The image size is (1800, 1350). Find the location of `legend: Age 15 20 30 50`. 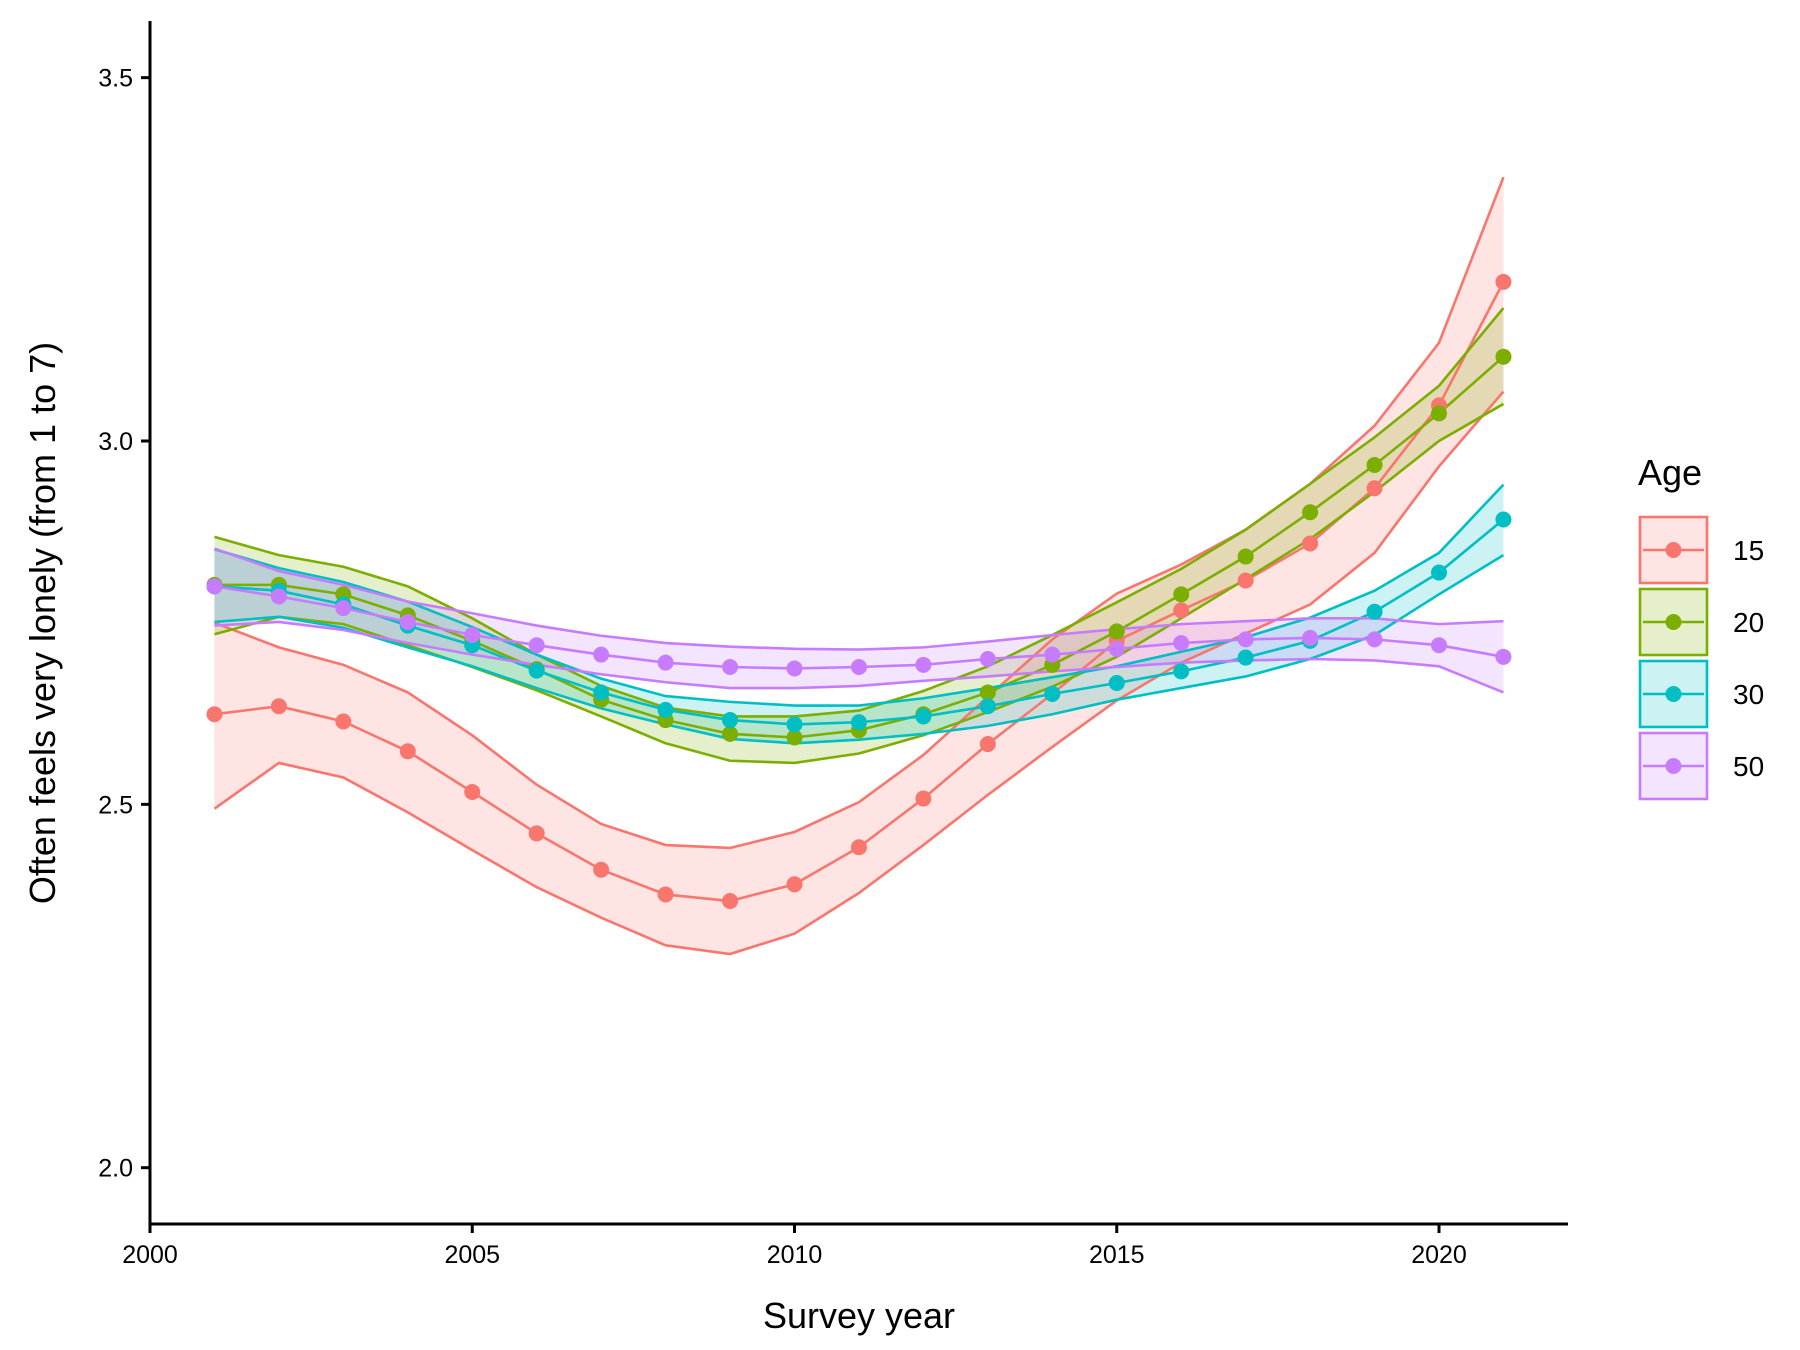

legend: Age 15 20 30 50 is located at coordinates (1701, 626).